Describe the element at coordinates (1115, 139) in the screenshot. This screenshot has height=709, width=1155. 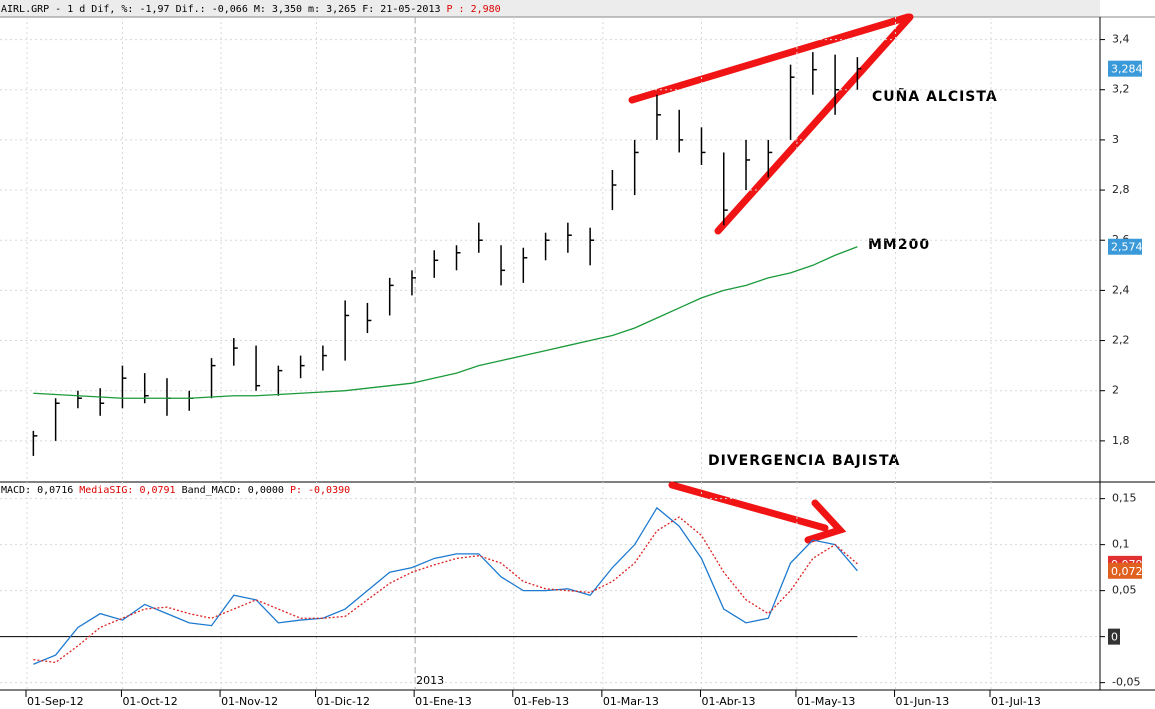
I see `y-tick-label: 3` at that location.